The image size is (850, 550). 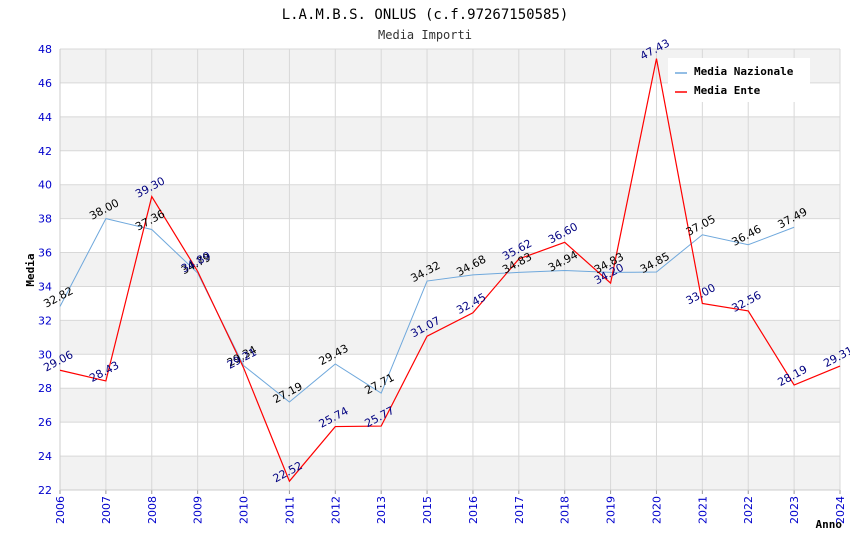 I want to click on y-tick-label: 48, so click(x=45, y=49).